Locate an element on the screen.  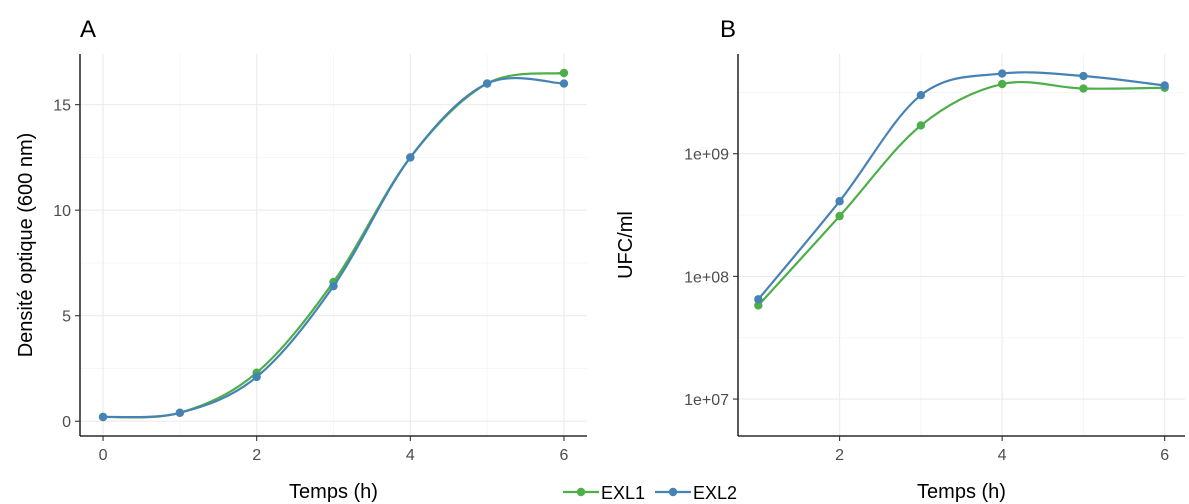
y-tick-label: 15 is located at coordinates (62, 106).